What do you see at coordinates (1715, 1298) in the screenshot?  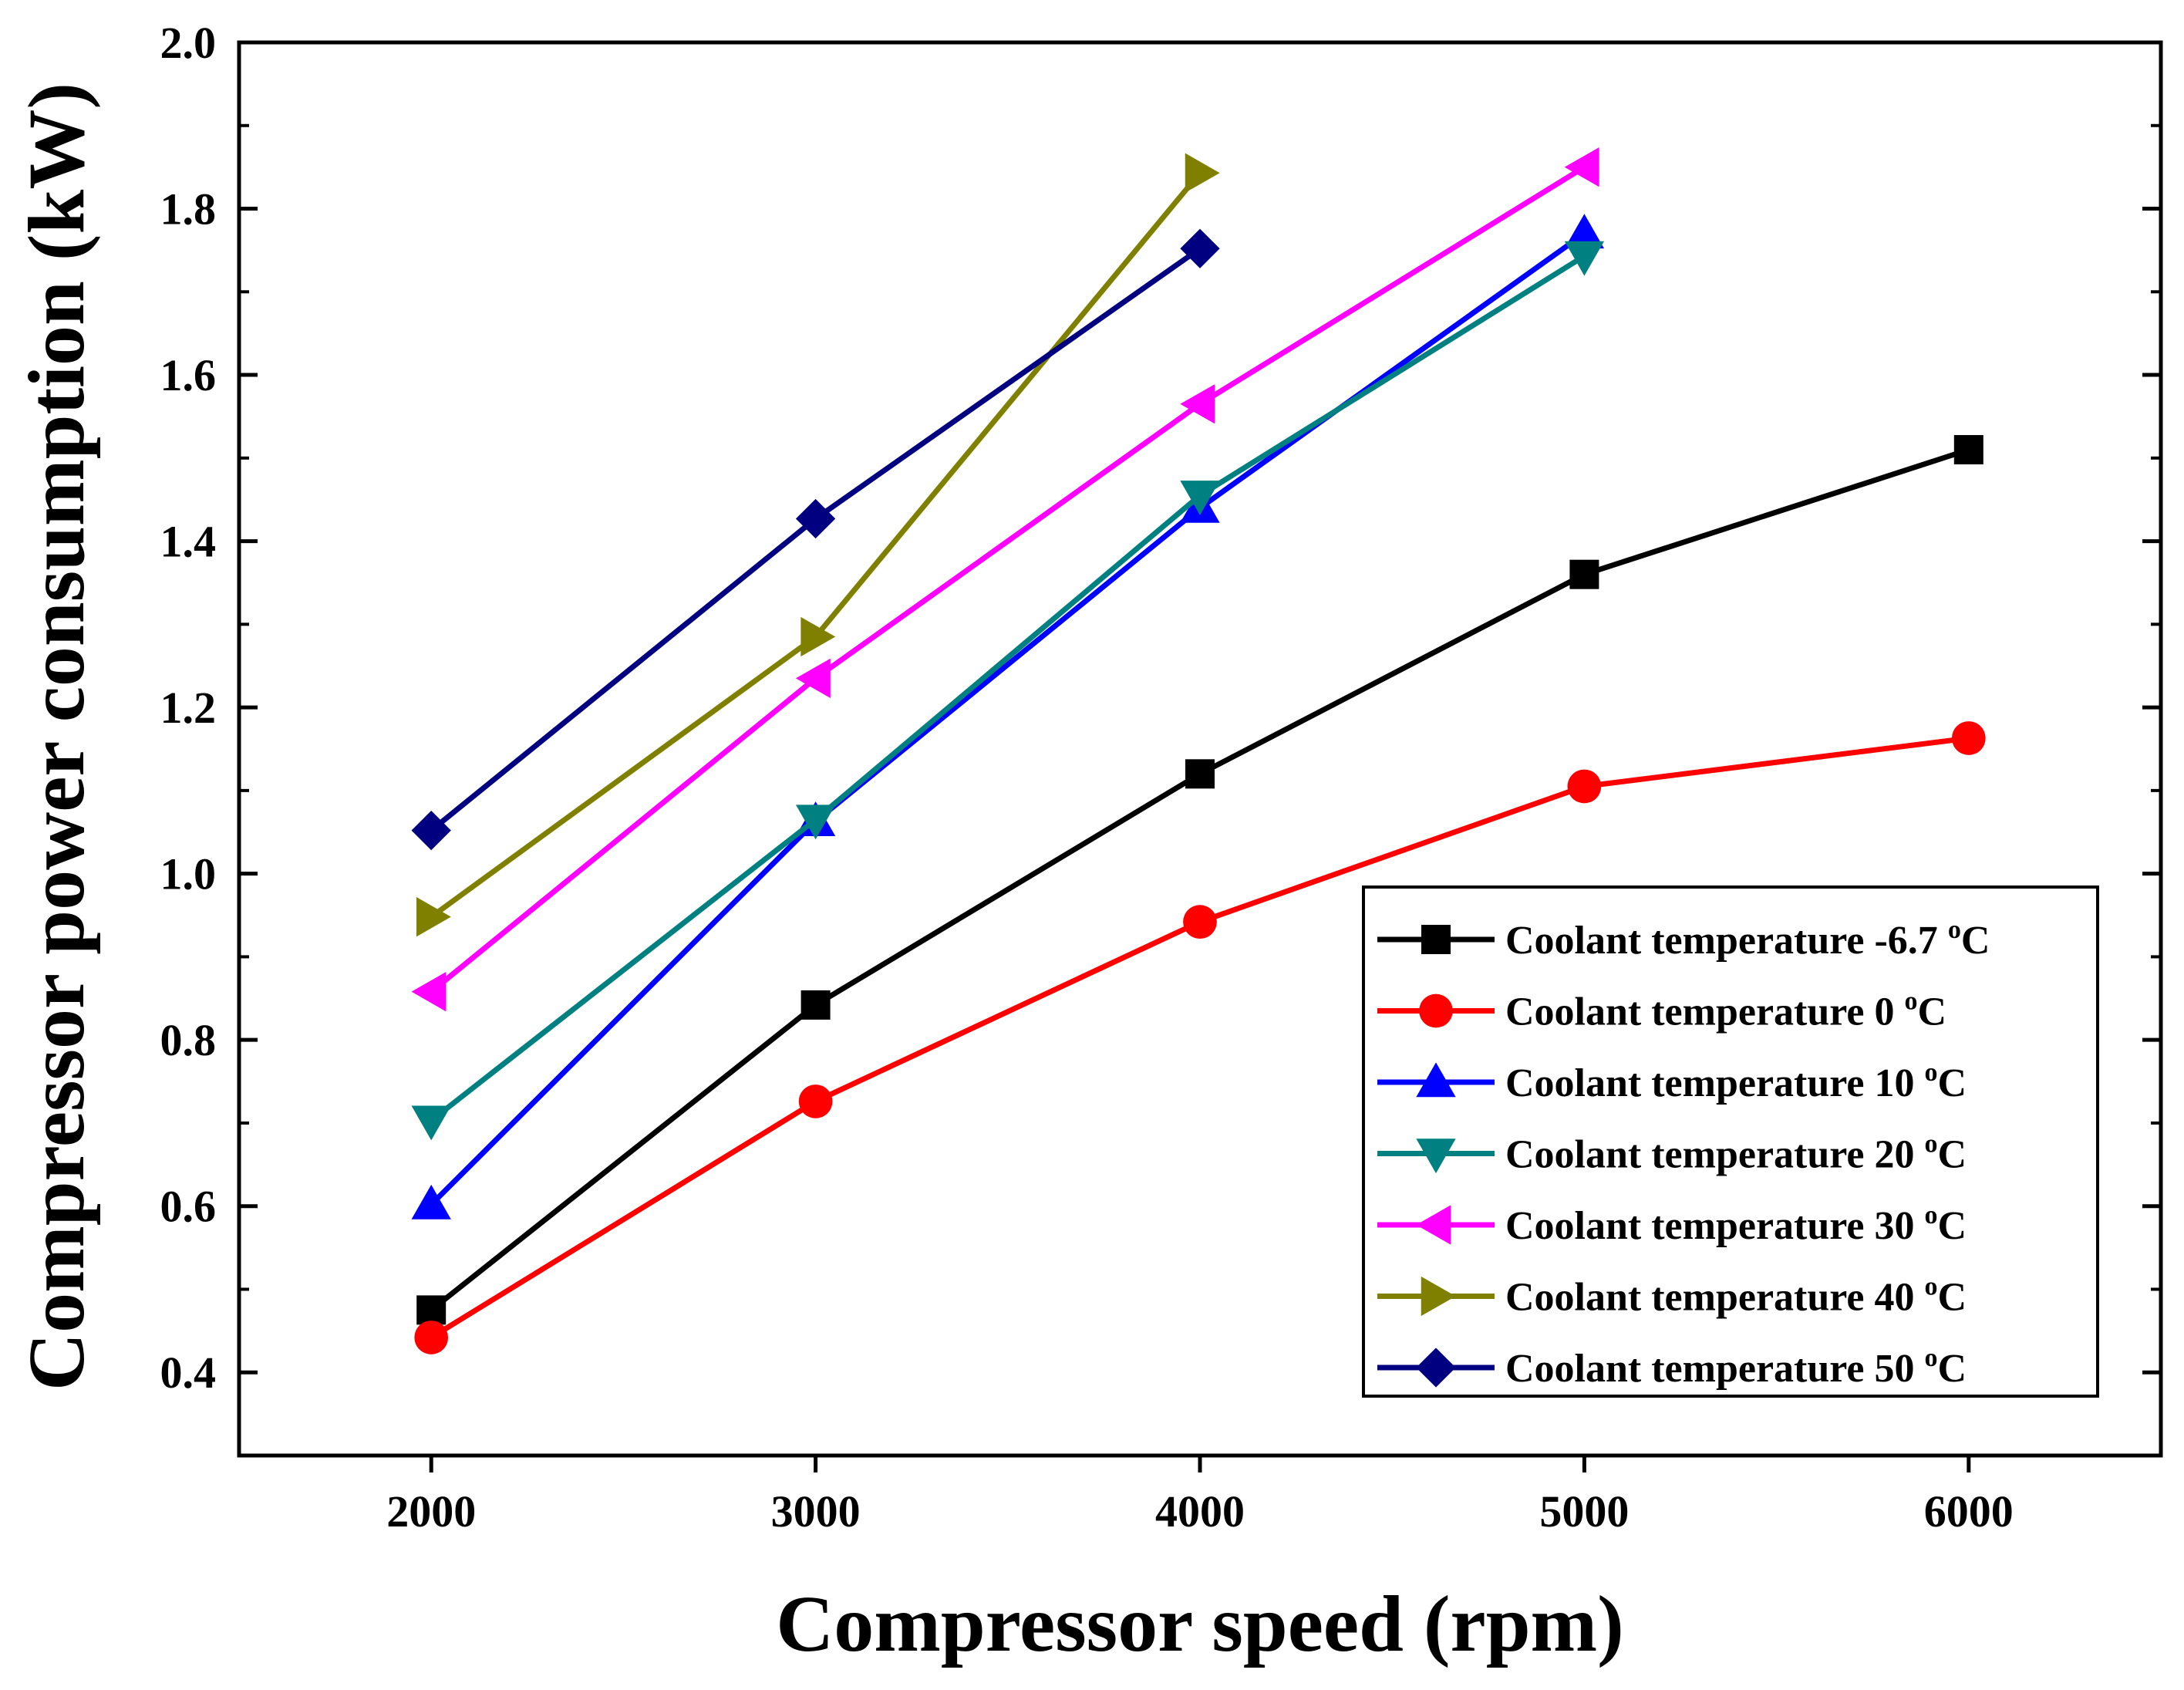 I see `legend-label-name: Coolant temperature 40` at bounding box center [1715, 1298].